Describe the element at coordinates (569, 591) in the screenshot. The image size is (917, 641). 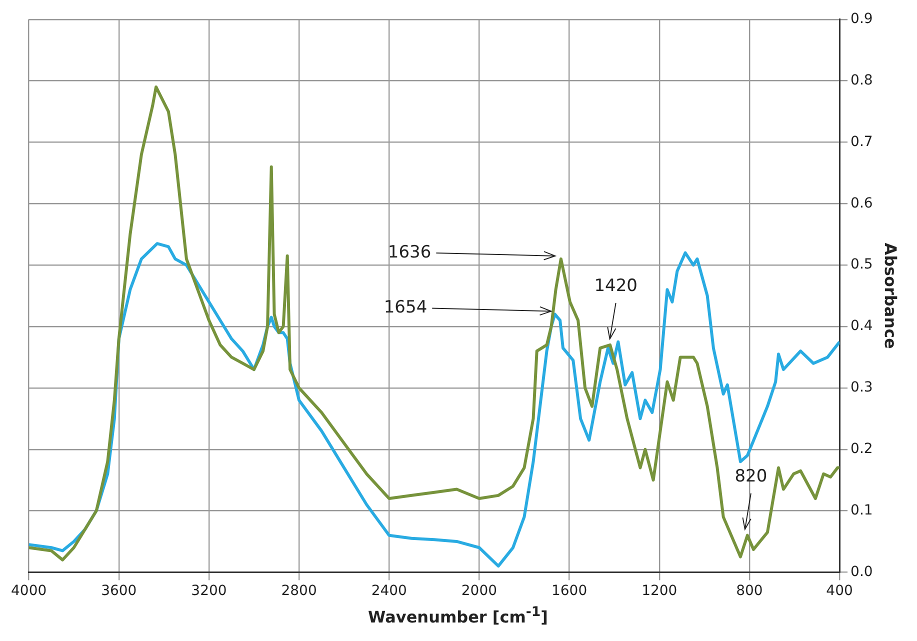
I see `x-tick-label: 1600` at that location.